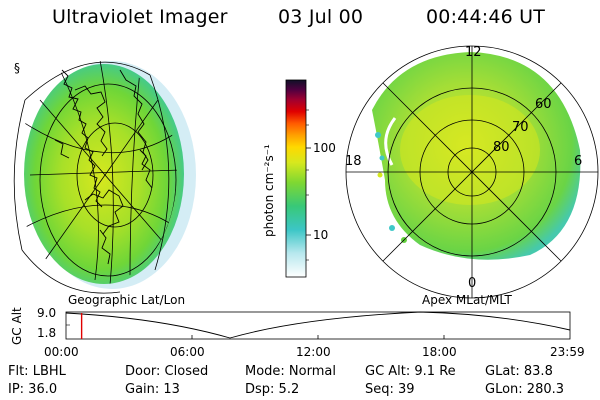 The width and height of the screenshot is (600, 400). What do you see at coordinates (439, 352) in the screenshot?
I see `xtick-1800: 18:00` at bounding box center [439, 352].